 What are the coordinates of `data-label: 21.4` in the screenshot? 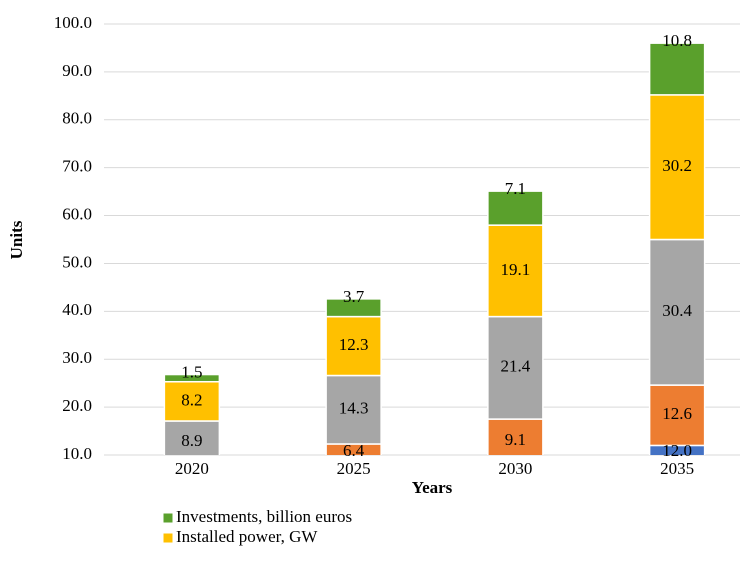 It's located at (516, 366).